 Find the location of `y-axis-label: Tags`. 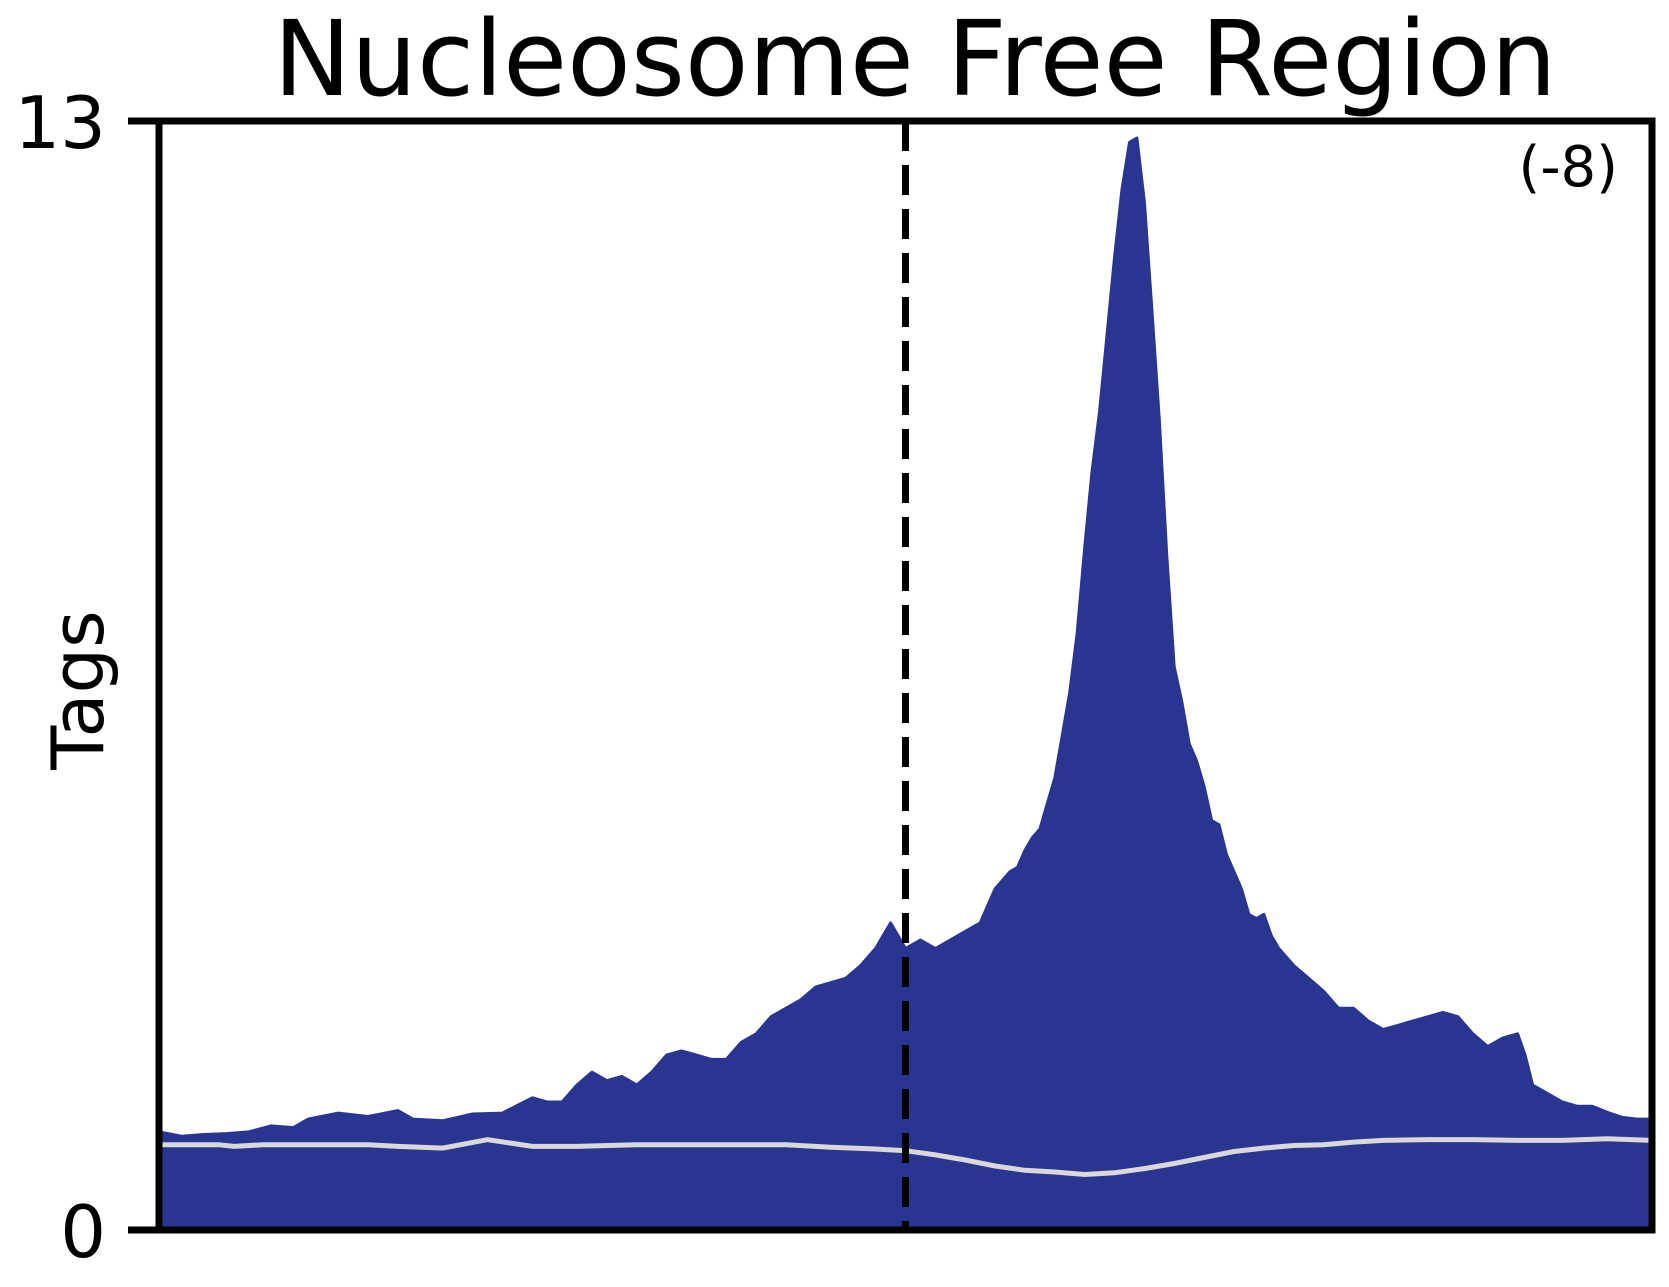

y-axis-label: Tags is located at coordinates (78, 690).